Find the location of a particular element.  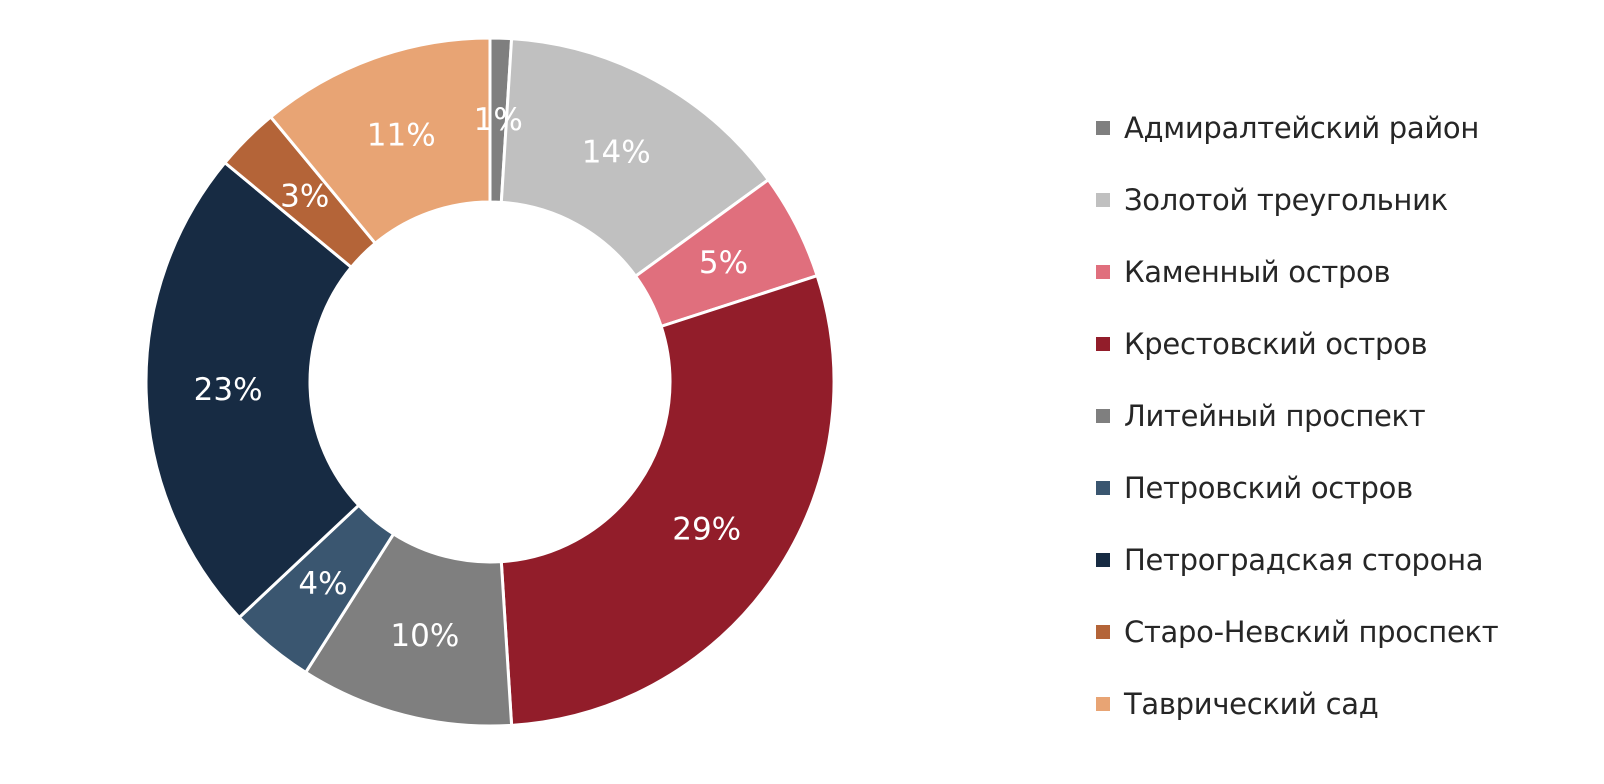

legend-item-старо-невский-проспект: Старо-Невский проспект is located at coordinates (1346, 632).